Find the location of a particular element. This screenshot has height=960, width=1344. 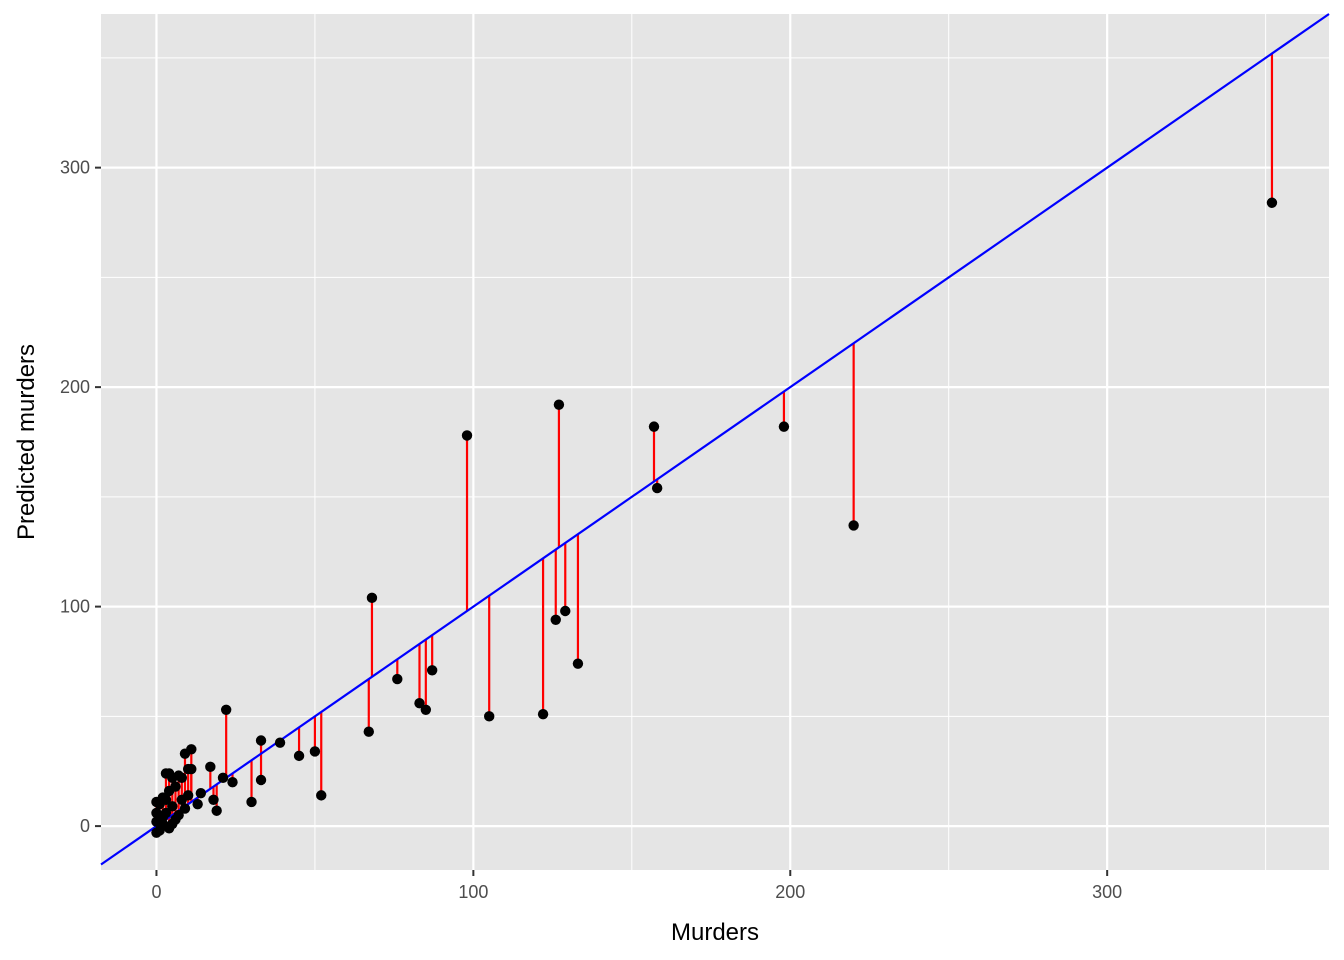

y-tick-label: 100 is located at coordinates (75, 607).